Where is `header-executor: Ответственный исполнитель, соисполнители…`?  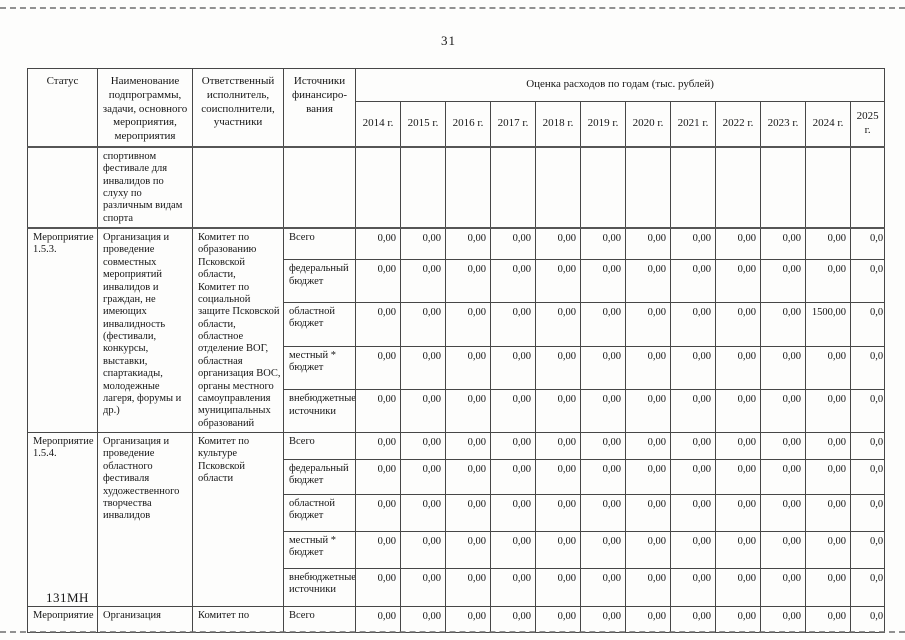 header-executor: Ответственный исполнитель, соисполнители… is located at coordinates (238, 107).